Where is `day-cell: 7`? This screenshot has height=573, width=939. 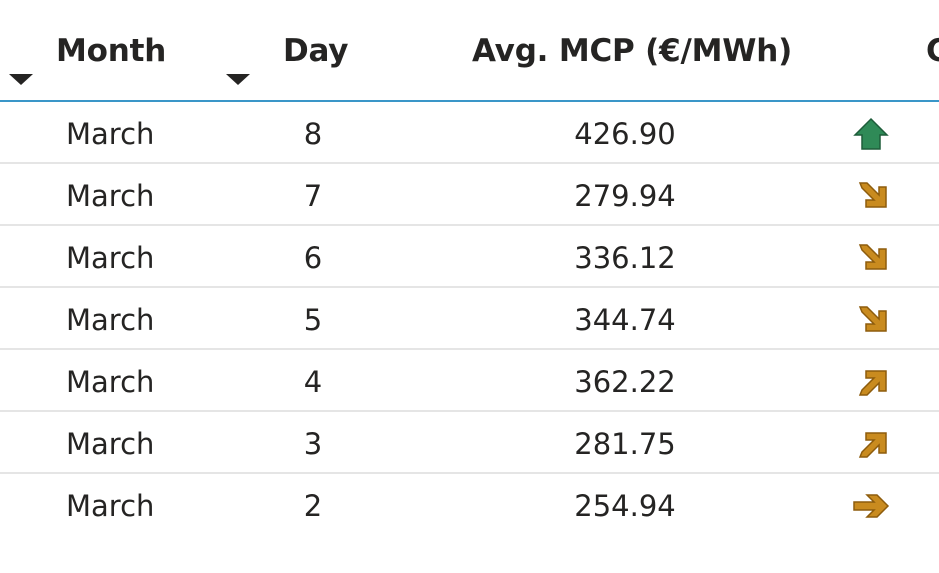 day-cell: 7 is located at coordinates (313, 196).